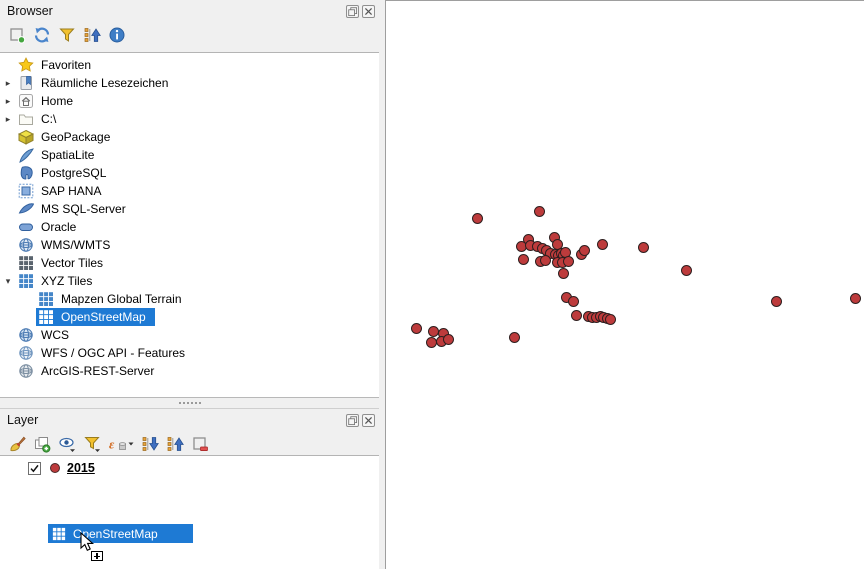 Image resolution: width=864 pixels, height=569 pixels. What do you see at coordinates (189, 65) in the screenshot?
I see `browser-item-favoriten: Favoriten` at bounding box center [189, 65].